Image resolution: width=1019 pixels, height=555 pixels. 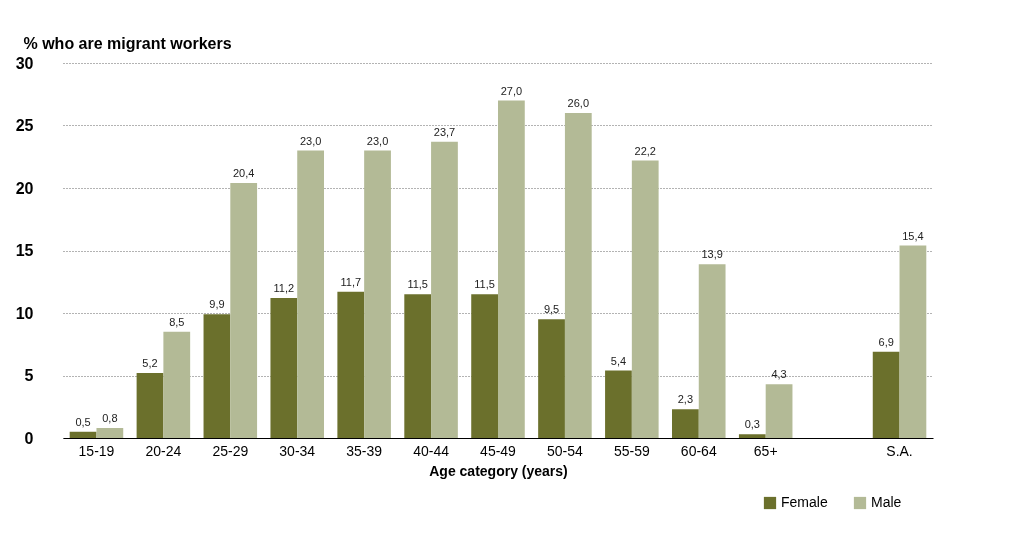 What do you see at coordinates (29, 438) in the screenshot?
I see `y-tick-label: 0` at bounding box center [29, 438].